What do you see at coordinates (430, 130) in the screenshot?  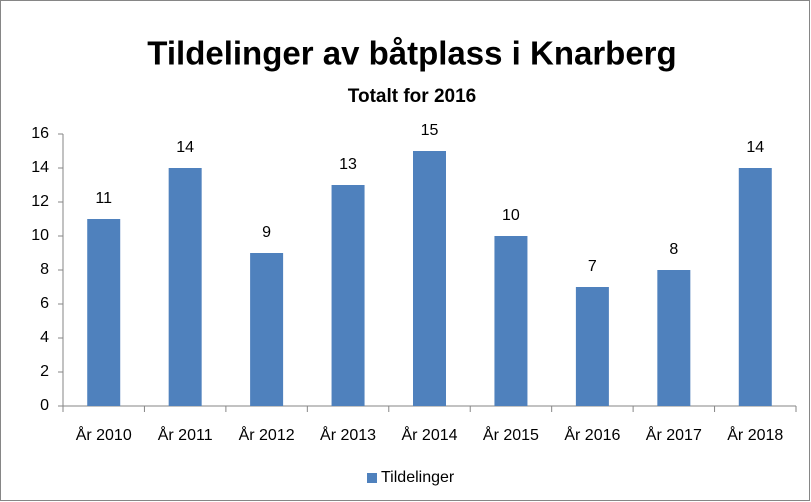 I see `data-label: 15` at bounding box center [430, 130].